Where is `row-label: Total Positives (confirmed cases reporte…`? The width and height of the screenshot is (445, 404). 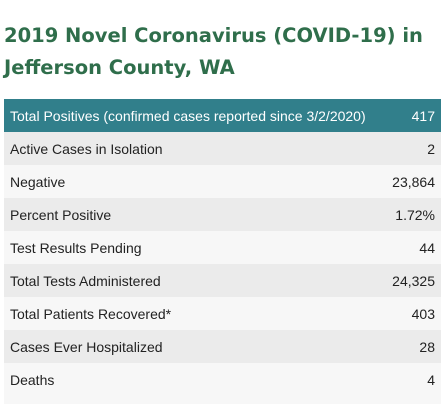
row-label: Total Positives (confirmed cases reporte… is located at coordinates (194, 115).